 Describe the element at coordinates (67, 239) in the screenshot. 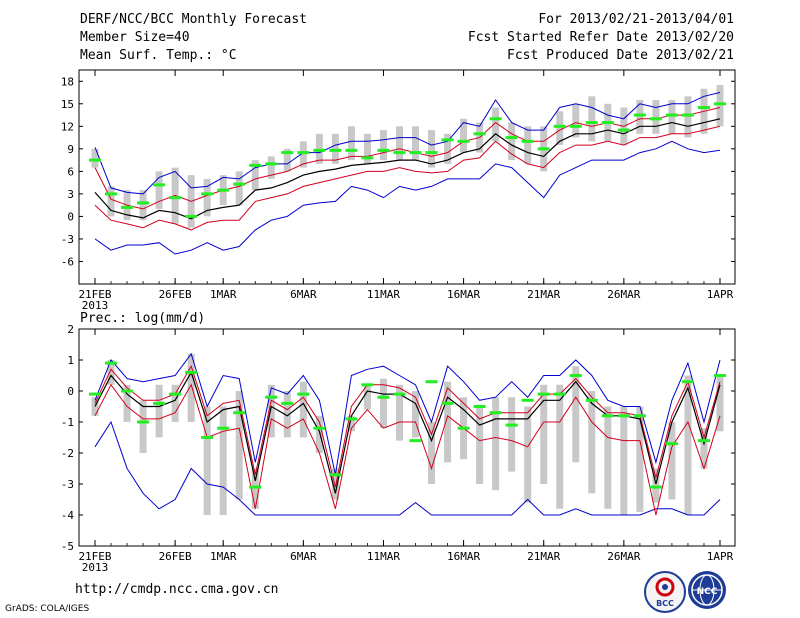

I see `panel1-ytick-label: -3` at that location.